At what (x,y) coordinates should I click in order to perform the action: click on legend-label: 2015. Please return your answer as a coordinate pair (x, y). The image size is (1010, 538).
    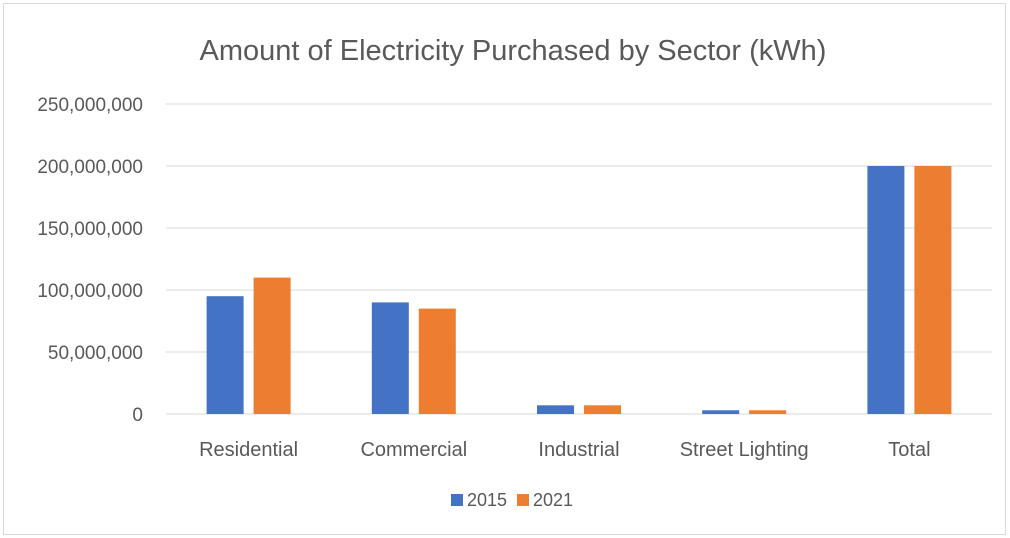
    Looking at the image, I should click on (487, 500).